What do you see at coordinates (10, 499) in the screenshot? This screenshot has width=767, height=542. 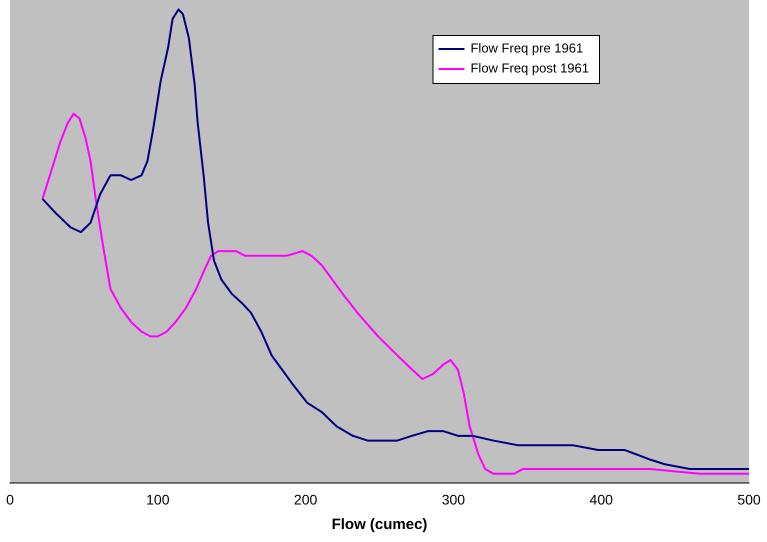 I see `x-tick-label: 0` at bounding box center [10, 499].